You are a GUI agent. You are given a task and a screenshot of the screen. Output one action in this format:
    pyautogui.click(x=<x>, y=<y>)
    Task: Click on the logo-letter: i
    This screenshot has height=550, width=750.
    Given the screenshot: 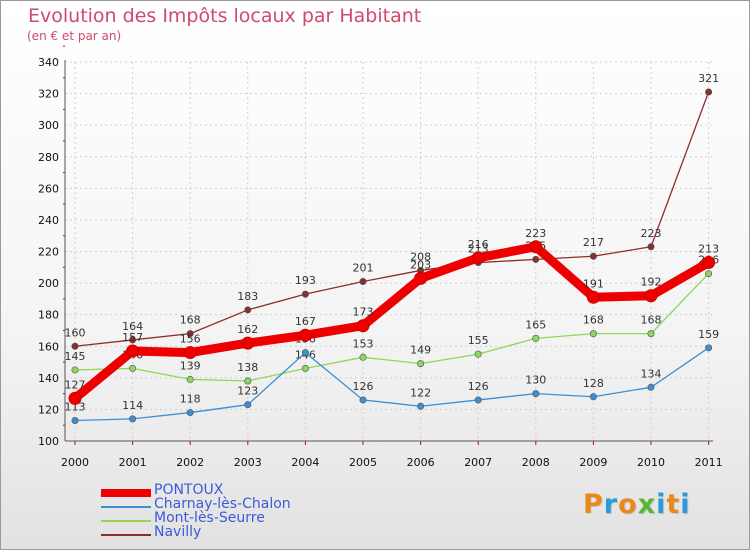 What is the action you would take?
    pyautogui.click(x=661, y=504)
    